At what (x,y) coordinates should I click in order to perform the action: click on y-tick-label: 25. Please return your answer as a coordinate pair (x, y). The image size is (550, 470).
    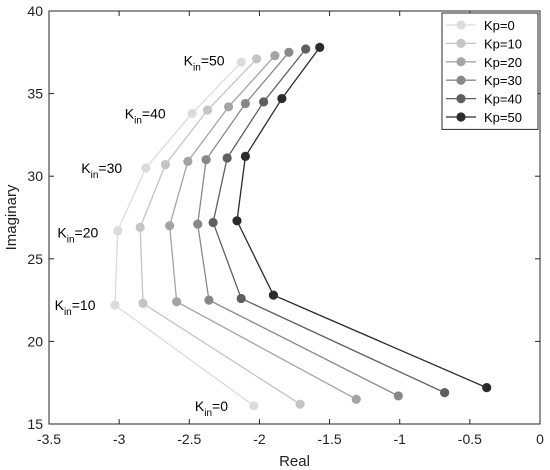
    Looking at the image, I should click on (35, 259).